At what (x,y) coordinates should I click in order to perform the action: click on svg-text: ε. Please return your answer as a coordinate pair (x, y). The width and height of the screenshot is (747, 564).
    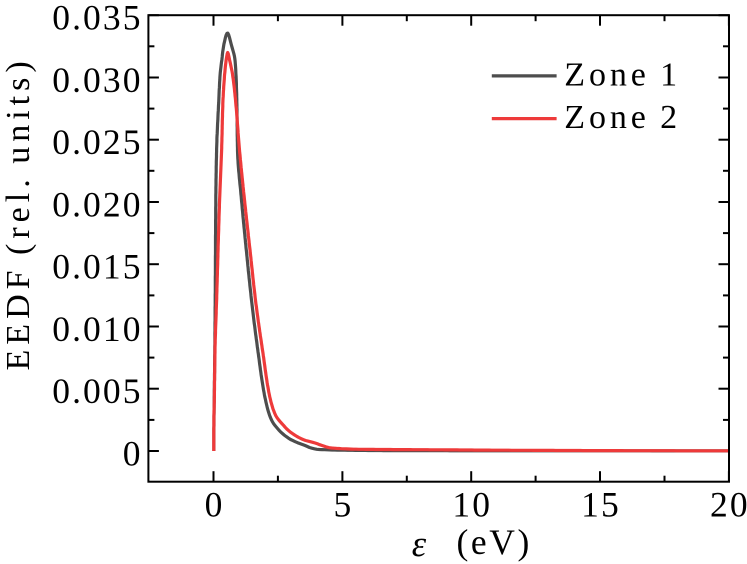
    Looking at the image, I should click on (419, 543).